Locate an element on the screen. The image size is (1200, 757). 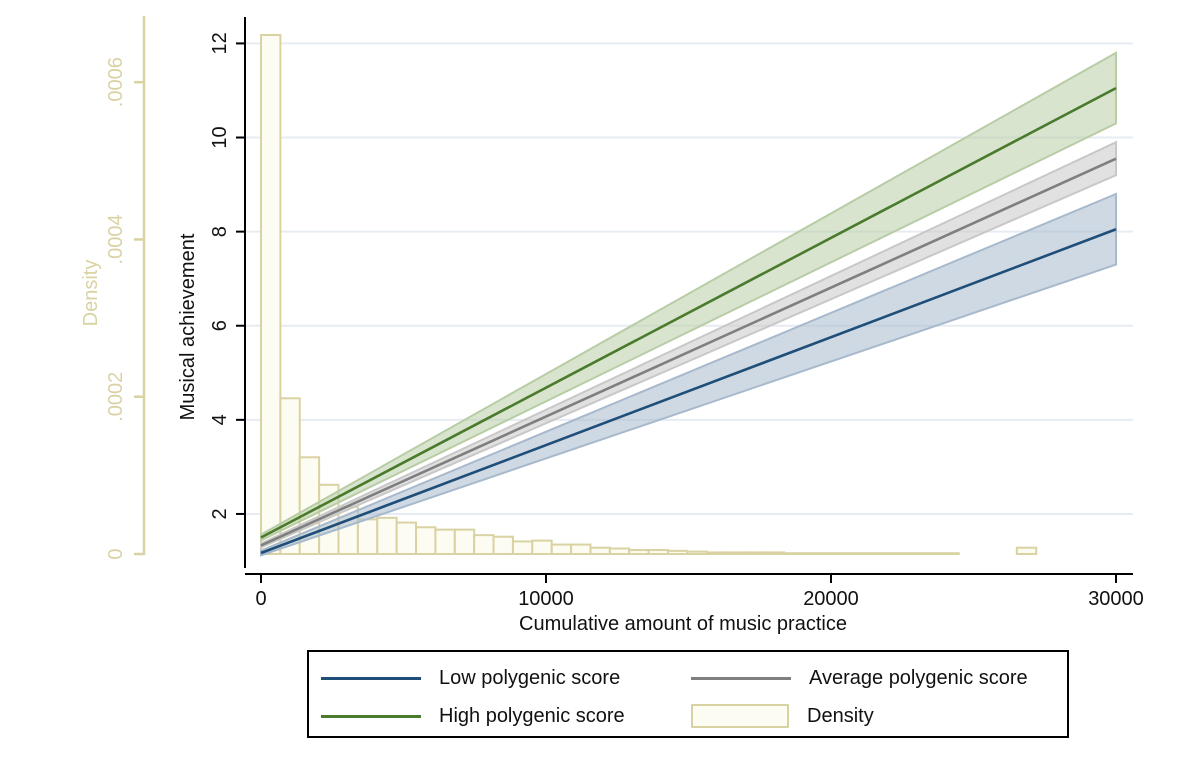
legend-swatch-low is located at coordinates (371, 678).